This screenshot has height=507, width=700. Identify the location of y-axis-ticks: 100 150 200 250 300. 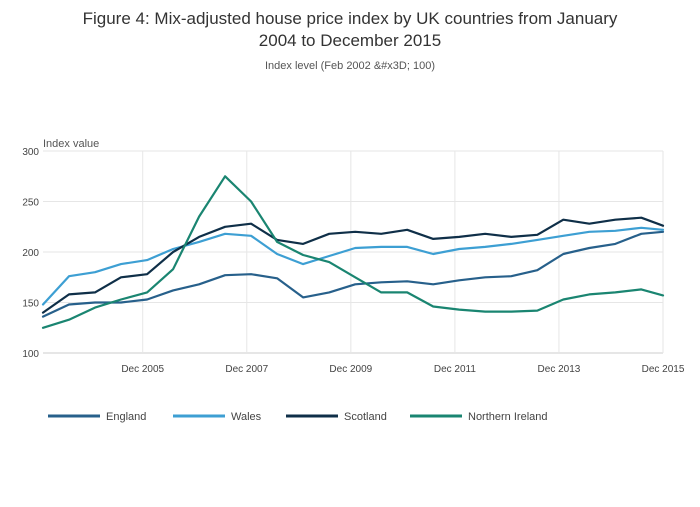
(30, 253).